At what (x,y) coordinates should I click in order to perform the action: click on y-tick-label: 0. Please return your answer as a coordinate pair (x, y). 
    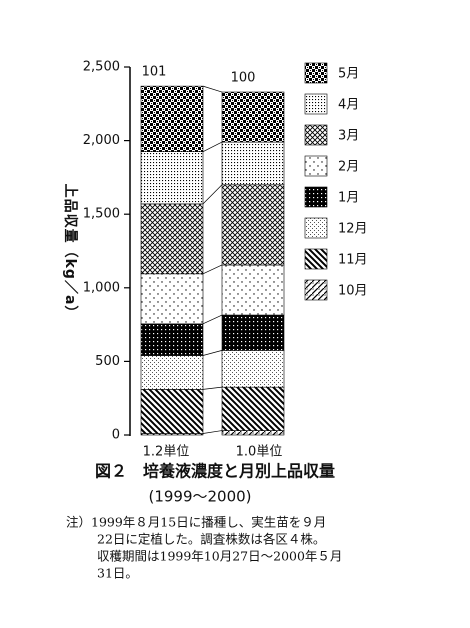
    Looking at the image, I should click on (116, 435).